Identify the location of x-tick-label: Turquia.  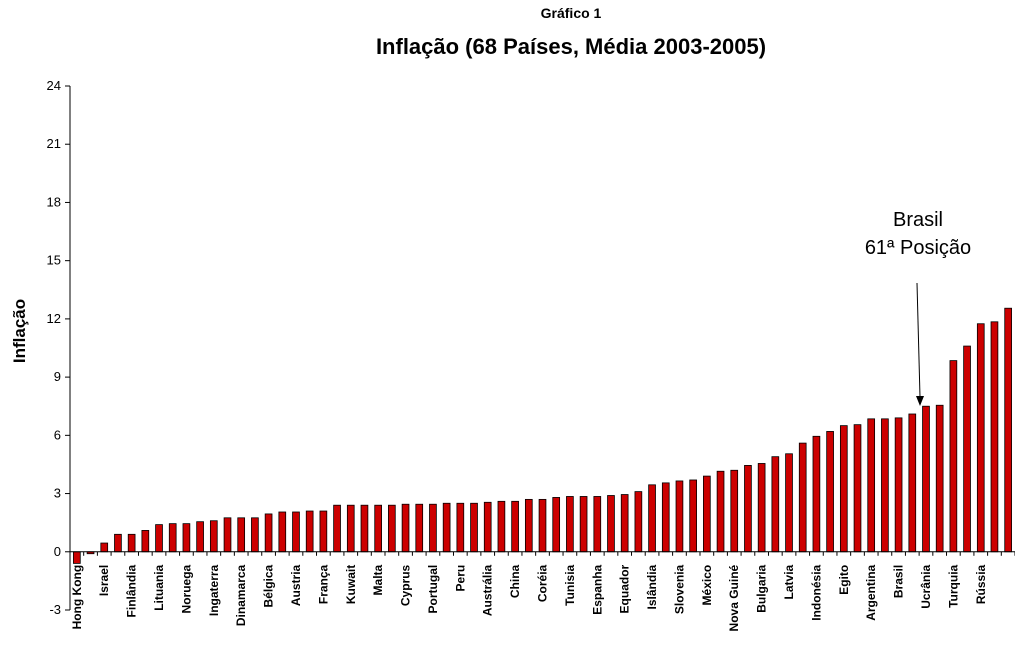
(953, 585).